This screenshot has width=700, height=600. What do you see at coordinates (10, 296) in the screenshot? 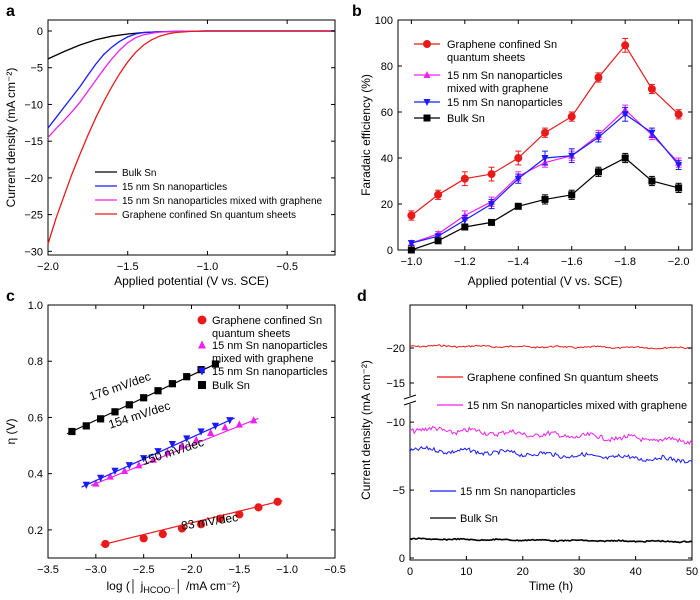
I see `panel-letter: c` at bounding box center [10, 296].